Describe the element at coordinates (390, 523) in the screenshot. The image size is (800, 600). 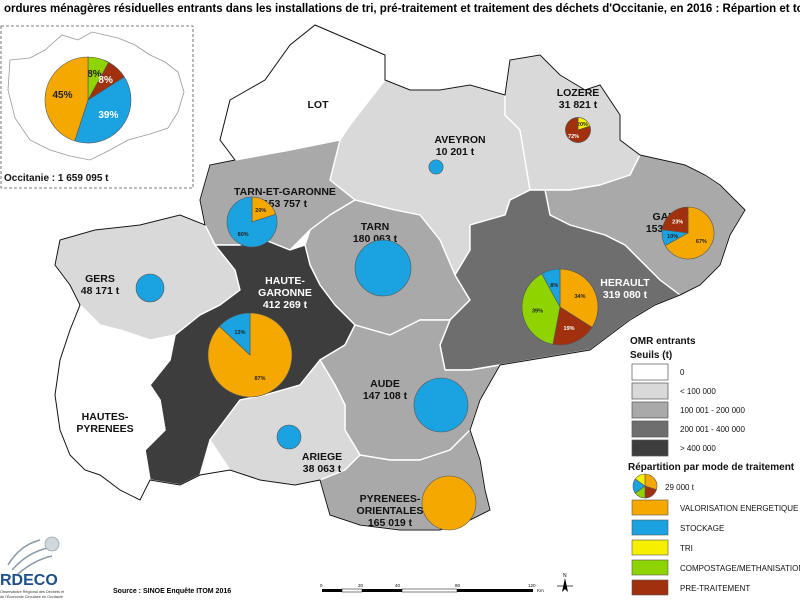
I see `tonnage-pyrenees-orientales: 165 019 t` at that location.